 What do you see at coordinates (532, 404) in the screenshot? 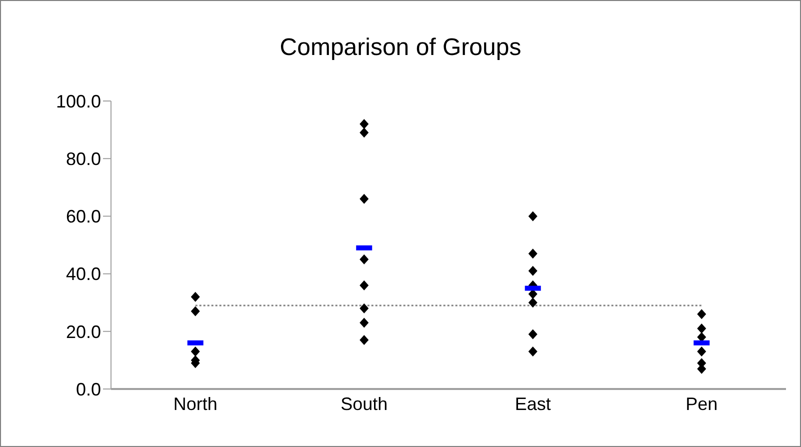
I see `x-tick-label: East` at bounding box center [532, 404].